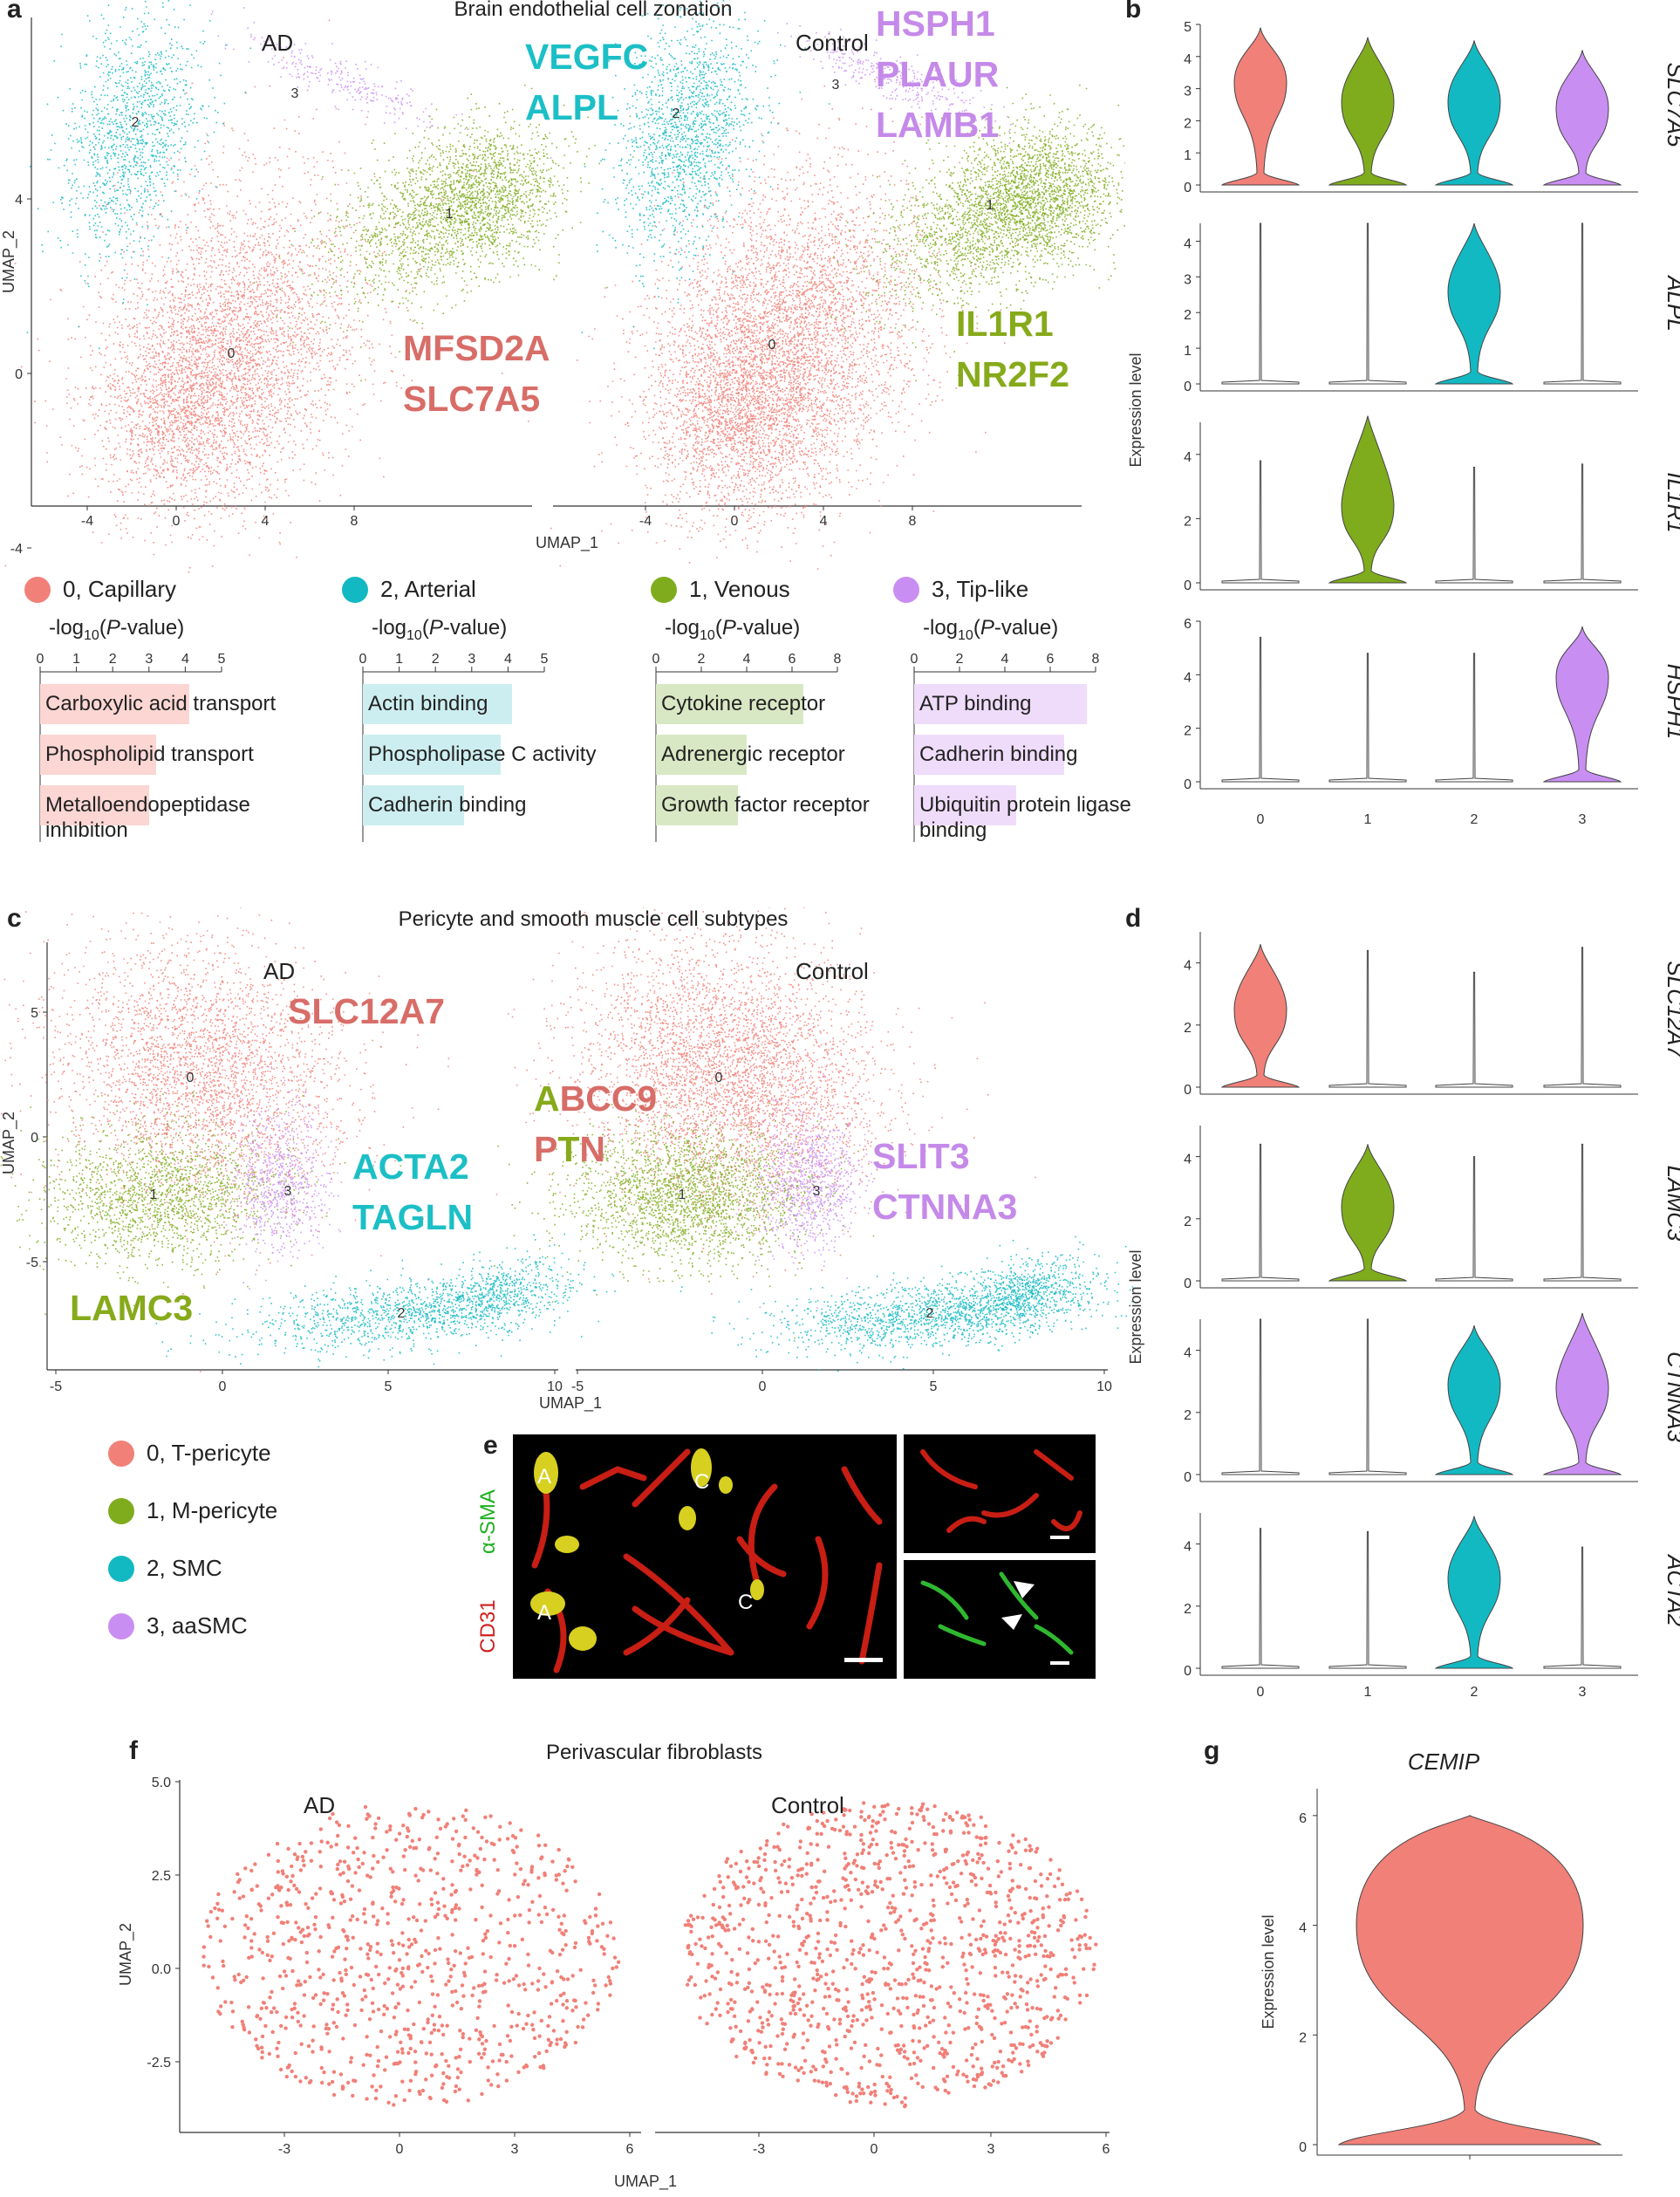 This screenshot has height=2197, width=1680. Describe the element at coordinates (76, 659) in the screenshot. I see `go-tick-label: 1` at that location.